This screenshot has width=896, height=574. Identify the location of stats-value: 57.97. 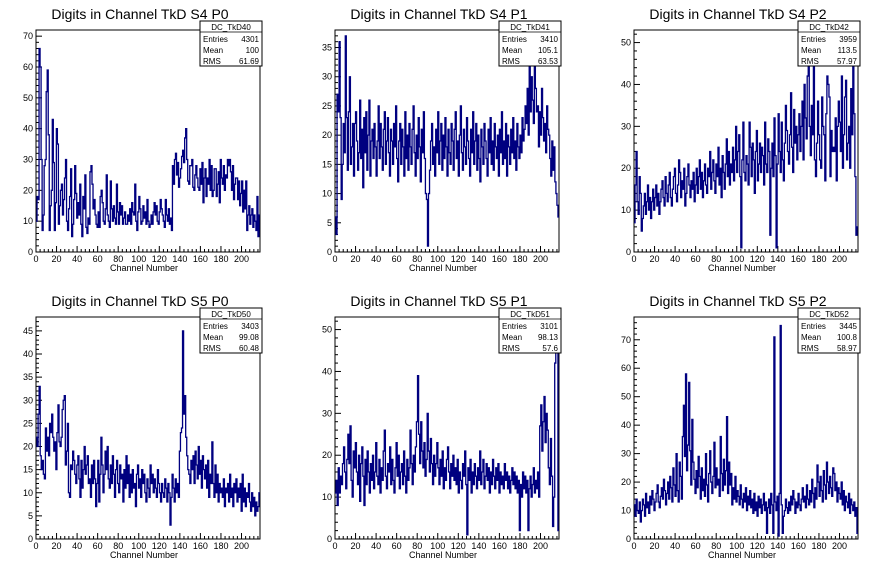
(847, 61).